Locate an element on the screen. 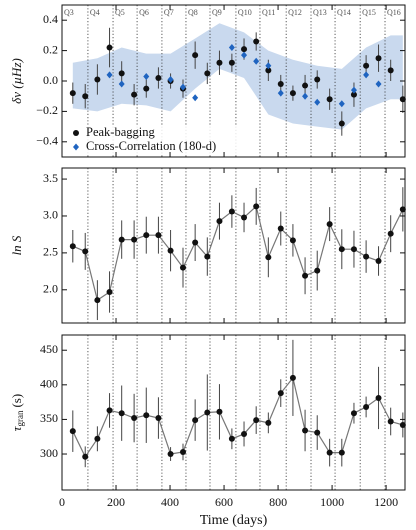 This screenshot has width=416, height=530. y-tick-label: 400 is located at coordinates (49, 384).